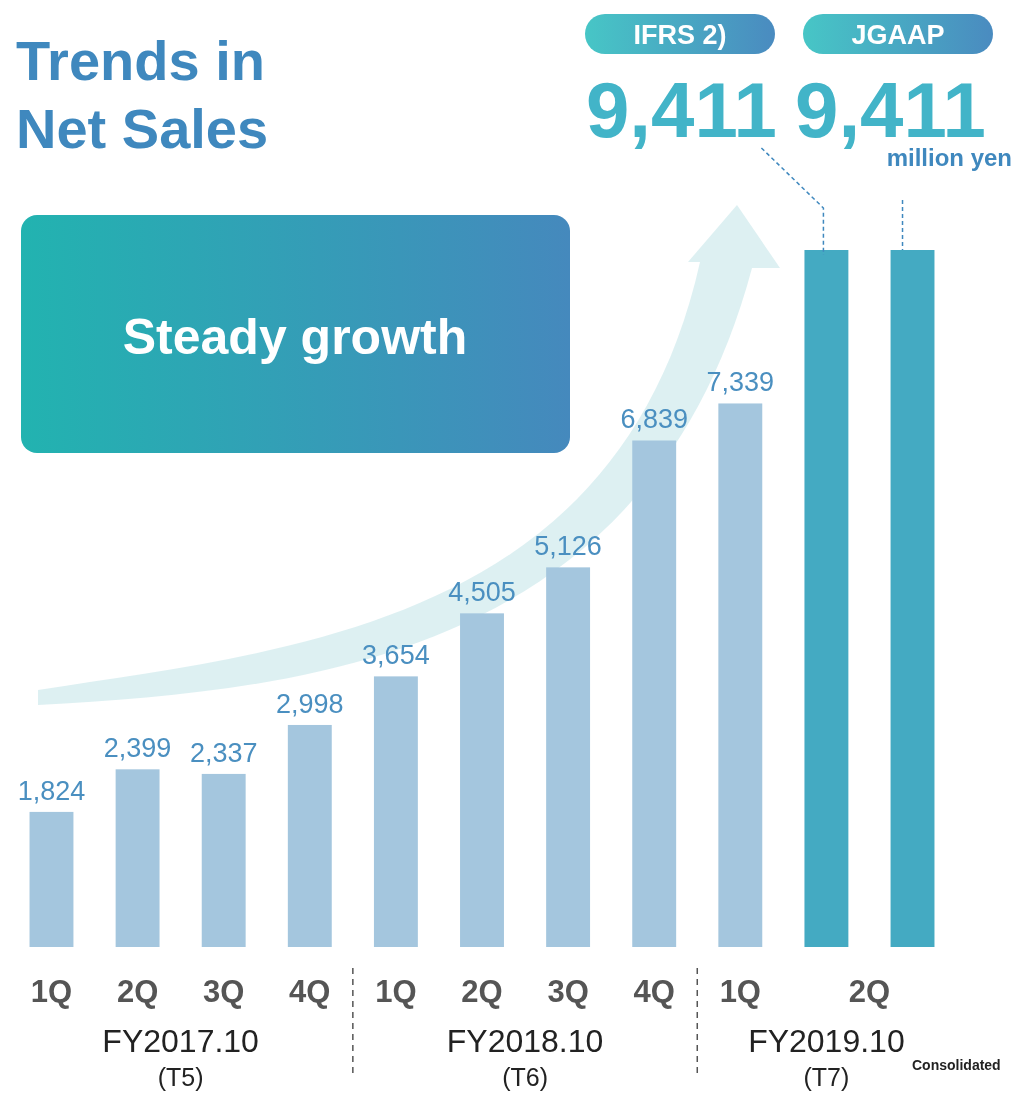  What do you see at coordinates (482, 592) in the screenshot?
I see `data-label: 4,505` at bounding box center [482, 592].